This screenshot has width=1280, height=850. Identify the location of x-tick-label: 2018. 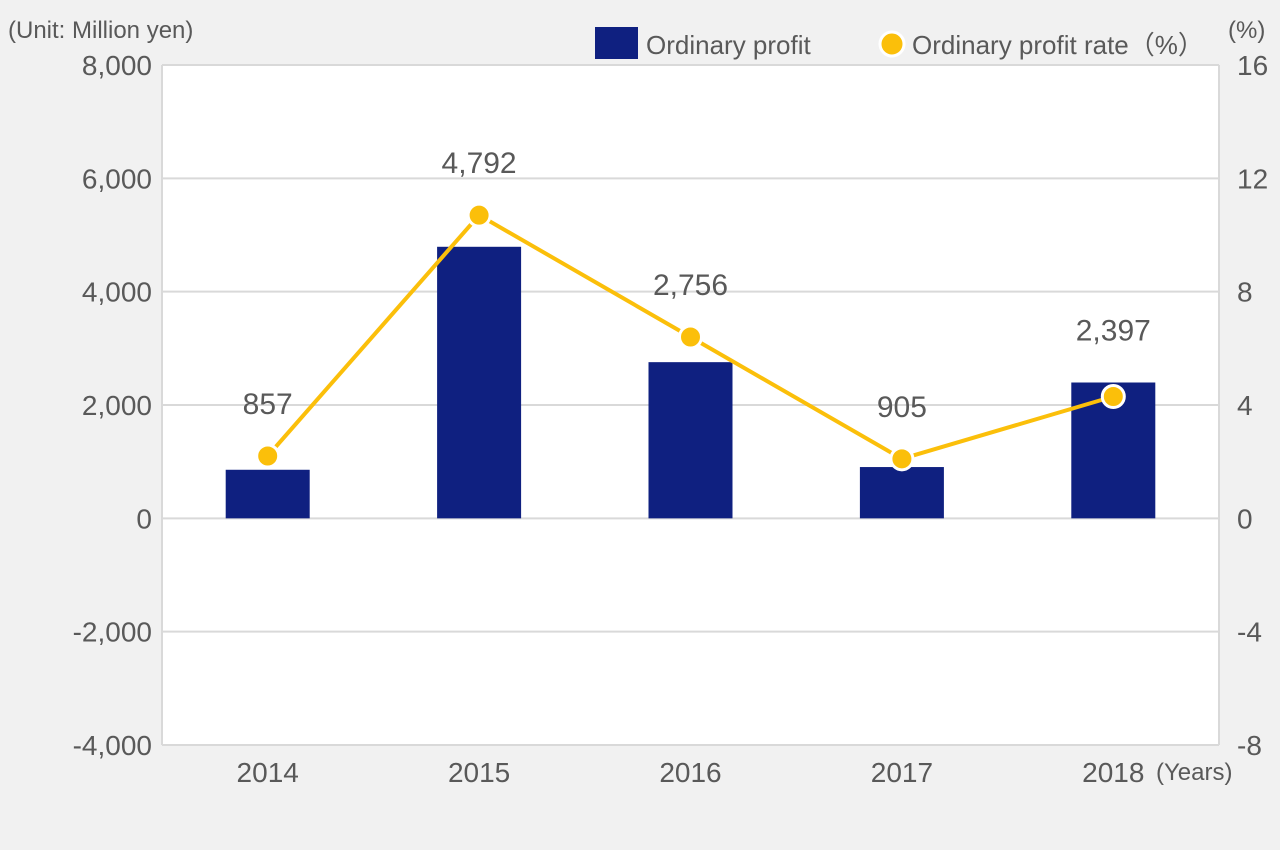
(1113, 772).